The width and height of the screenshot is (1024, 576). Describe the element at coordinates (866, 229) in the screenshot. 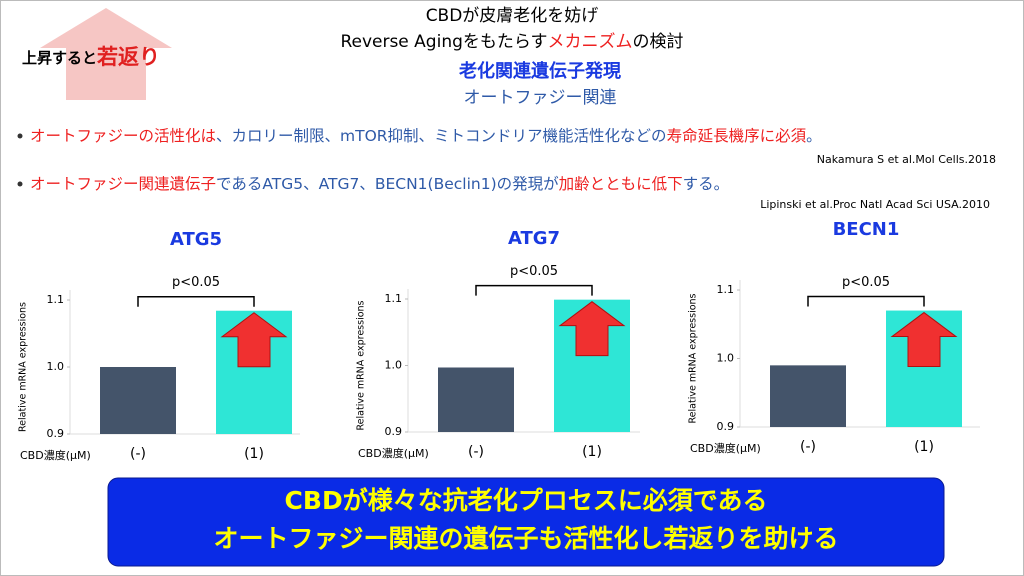

I see `chart-title: BECN1` at that location.